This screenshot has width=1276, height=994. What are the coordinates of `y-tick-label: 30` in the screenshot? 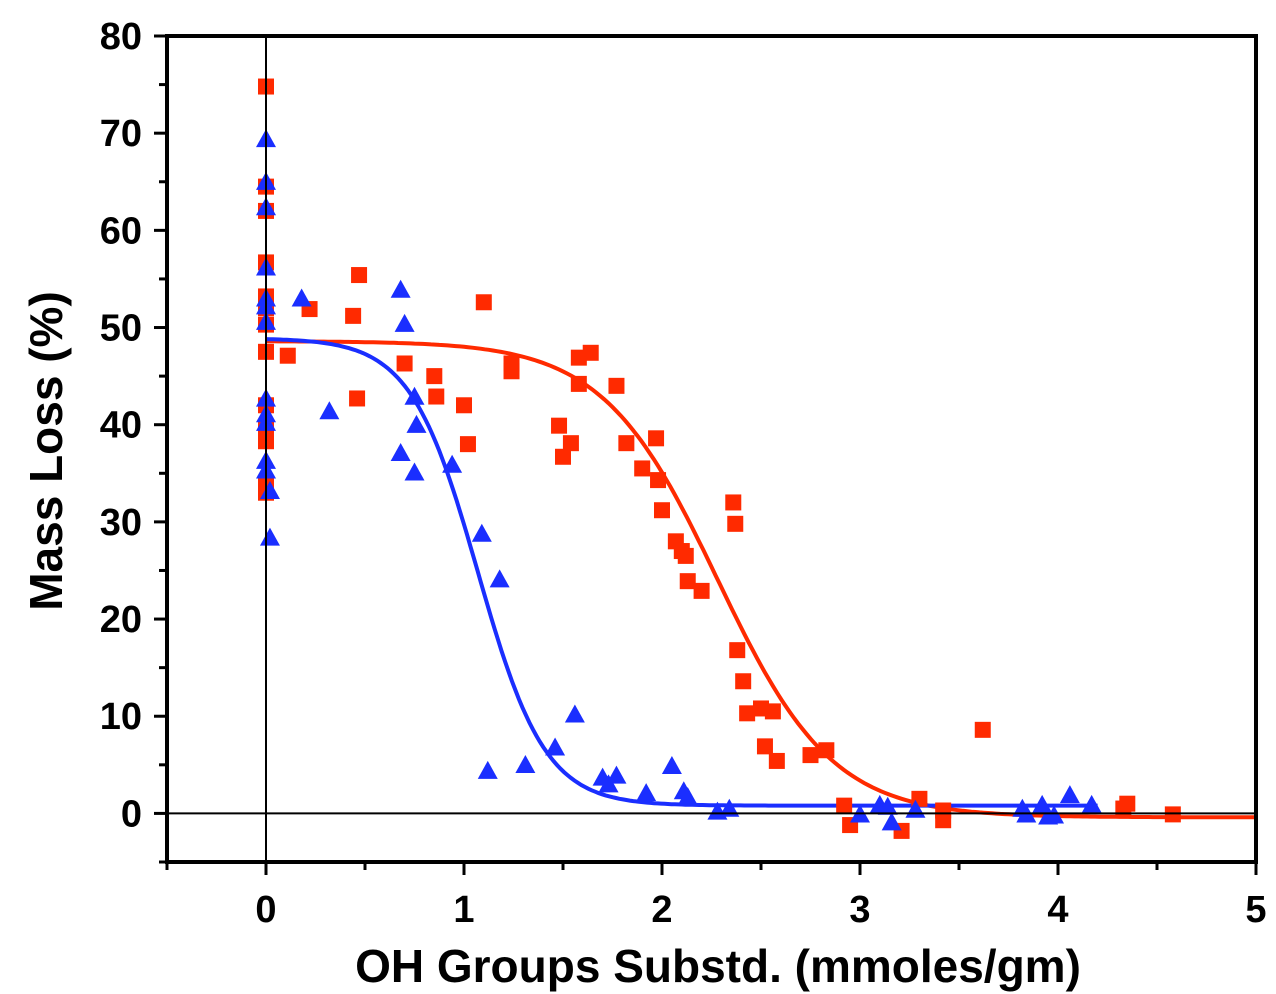 It's located at (121, 523).